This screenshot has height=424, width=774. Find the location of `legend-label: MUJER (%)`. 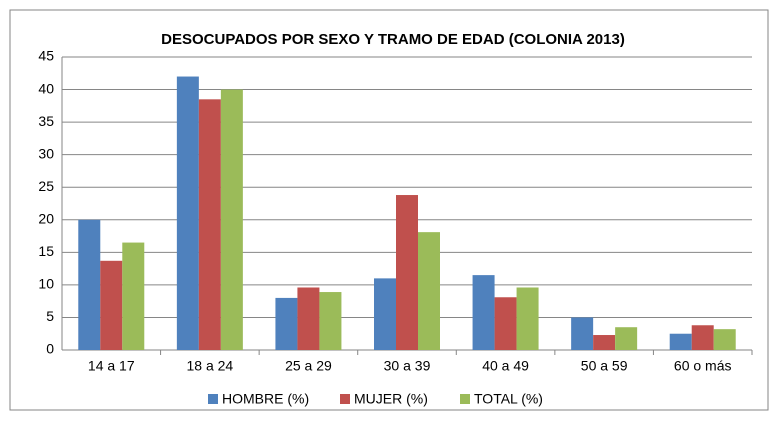

legend-label: MUJER (%) is located at coordinates (391, 399).